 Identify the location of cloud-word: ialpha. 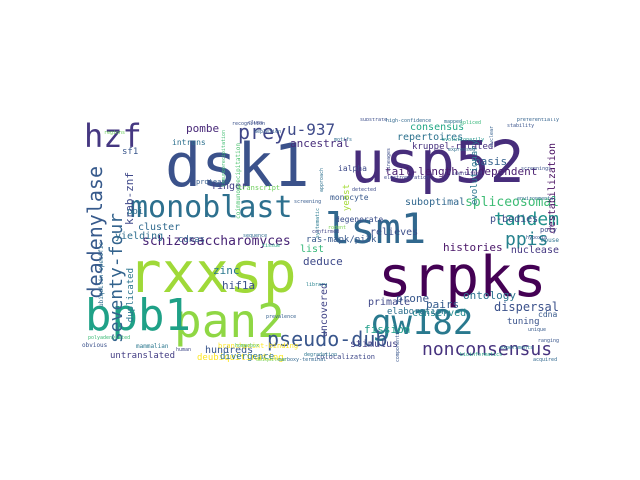
(352, 168).